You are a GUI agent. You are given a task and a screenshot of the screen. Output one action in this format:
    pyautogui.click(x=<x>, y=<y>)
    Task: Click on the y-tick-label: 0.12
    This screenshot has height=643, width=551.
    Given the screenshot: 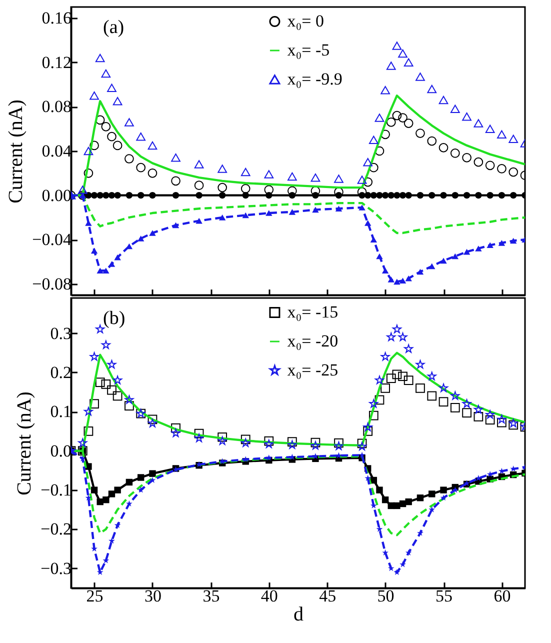 What is the action you would take?
    pyautogui.click(x=57, y=62)
    